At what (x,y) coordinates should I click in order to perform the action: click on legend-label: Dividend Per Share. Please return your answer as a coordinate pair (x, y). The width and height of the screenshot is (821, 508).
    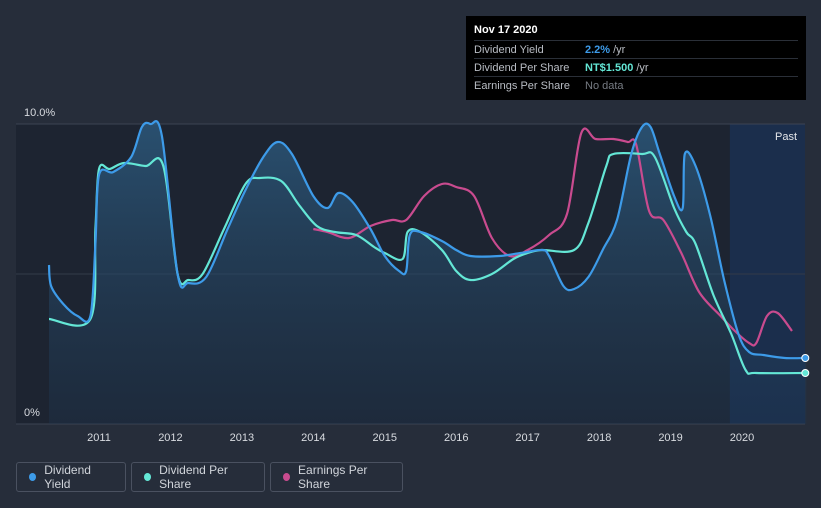
    Looking at the image, I should click on (193, 477).